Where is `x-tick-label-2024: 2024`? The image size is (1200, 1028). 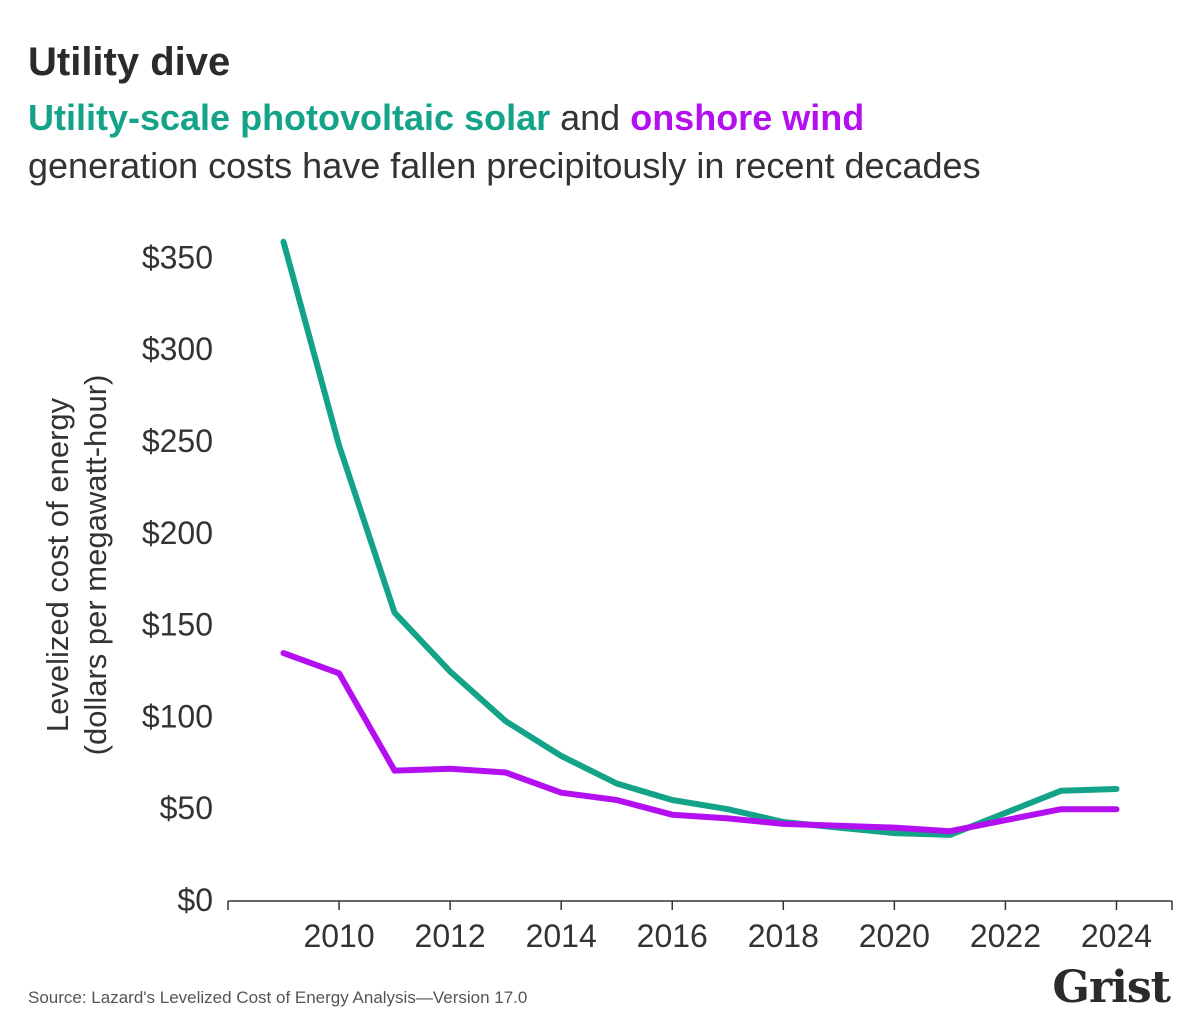
x-tick-label-2024: 2024 is located at coordinates (1116, 936).